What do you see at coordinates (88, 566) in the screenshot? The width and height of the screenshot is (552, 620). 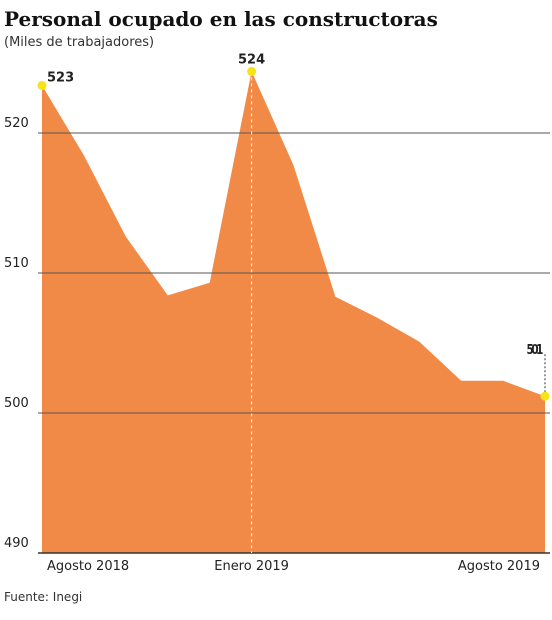 I see `x-tick-label: Agosto 2018` at bounding box center [88, 566].